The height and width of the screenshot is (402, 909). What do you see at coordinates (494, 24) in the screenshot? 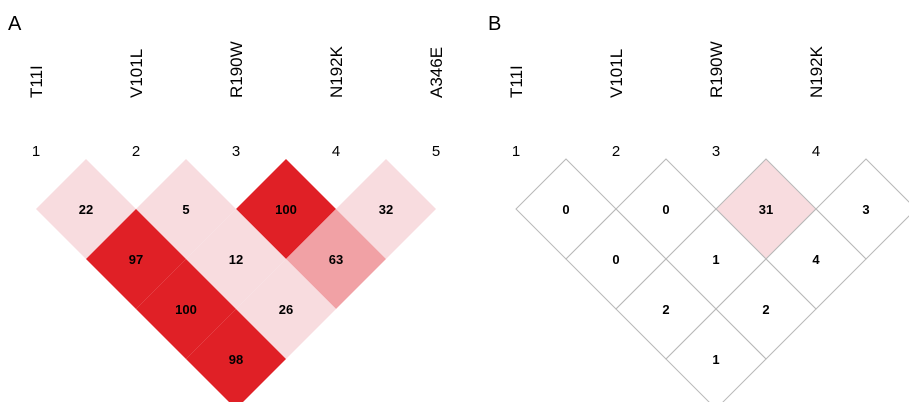
I see `panel-letter: B` at bounding box center [494, 24].